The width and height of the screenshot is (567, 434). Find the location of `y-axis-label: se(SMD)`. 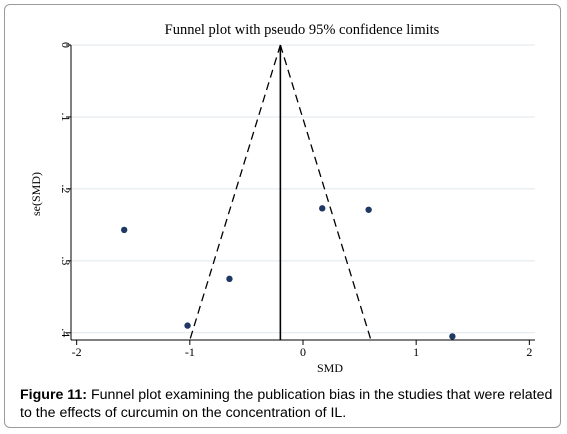

y-axis-label: se(SMD) is located at coordinates (36, 194).